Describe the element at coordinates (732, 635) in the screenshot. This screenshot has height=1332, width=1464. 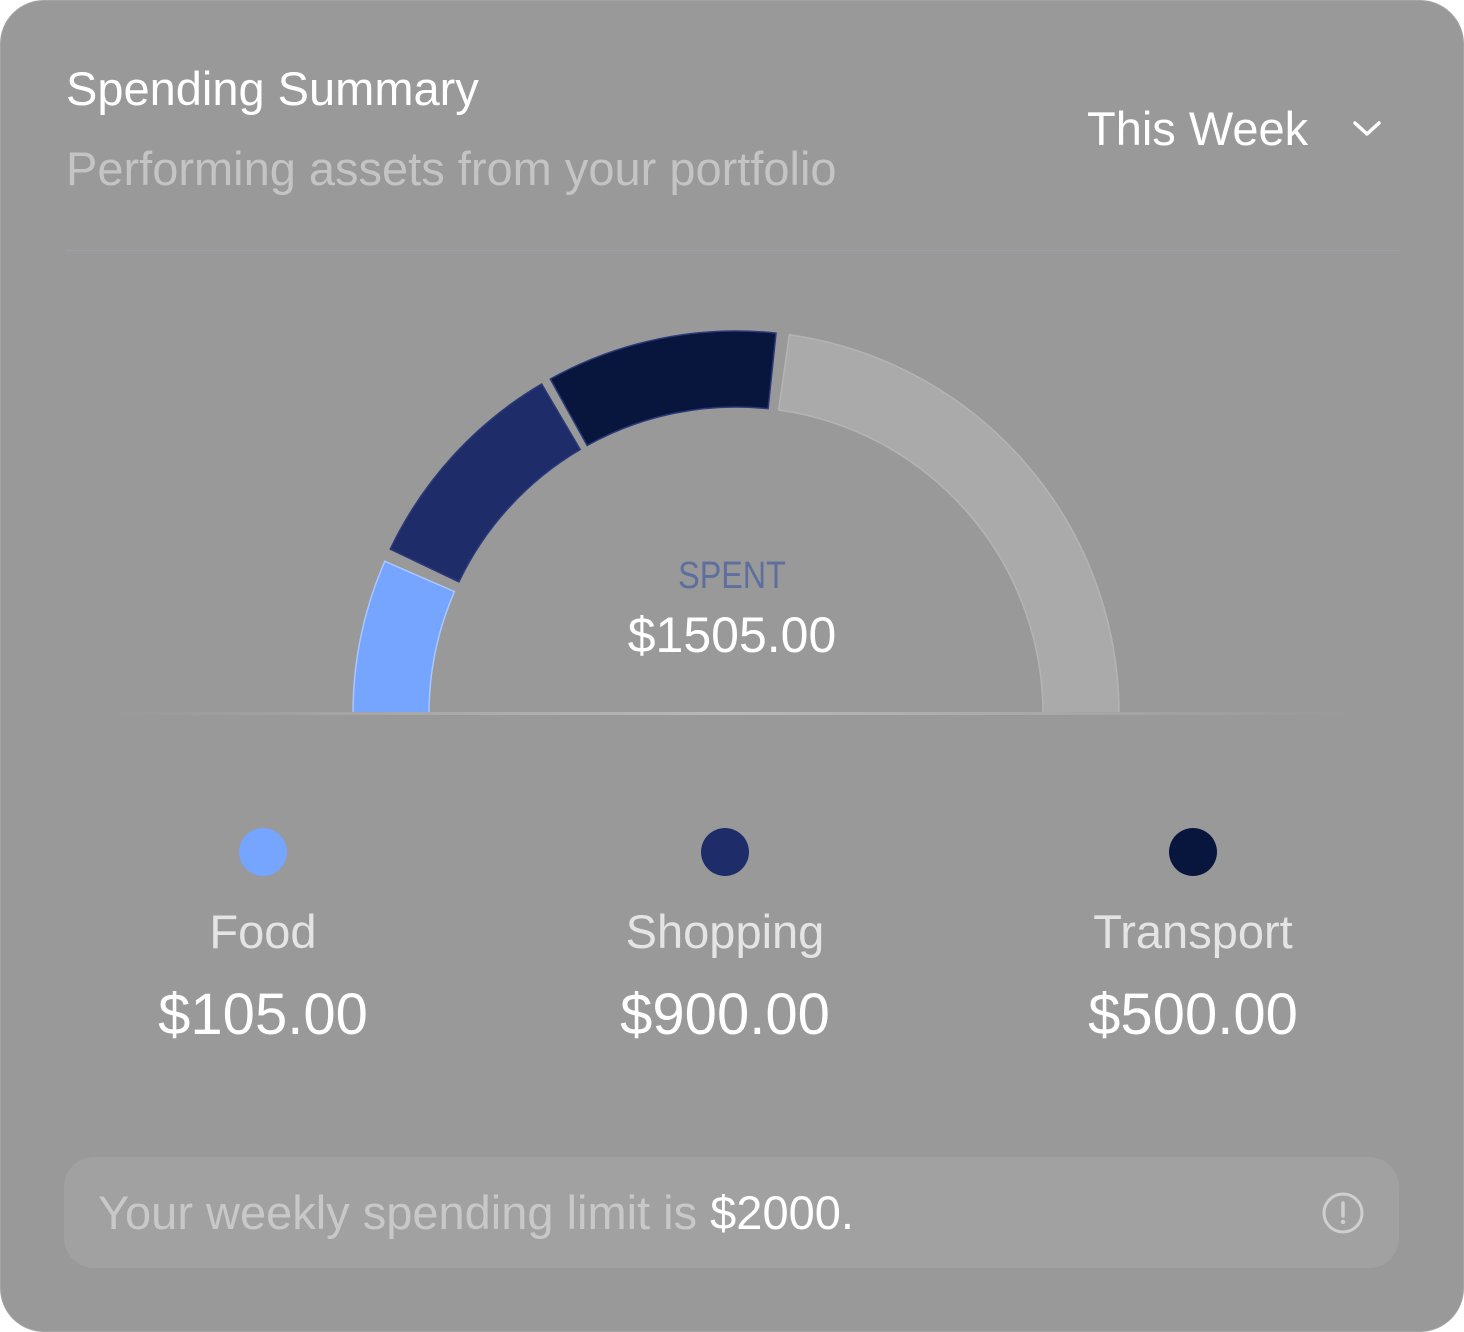
I see `spent-value: $1505.00` at that location.